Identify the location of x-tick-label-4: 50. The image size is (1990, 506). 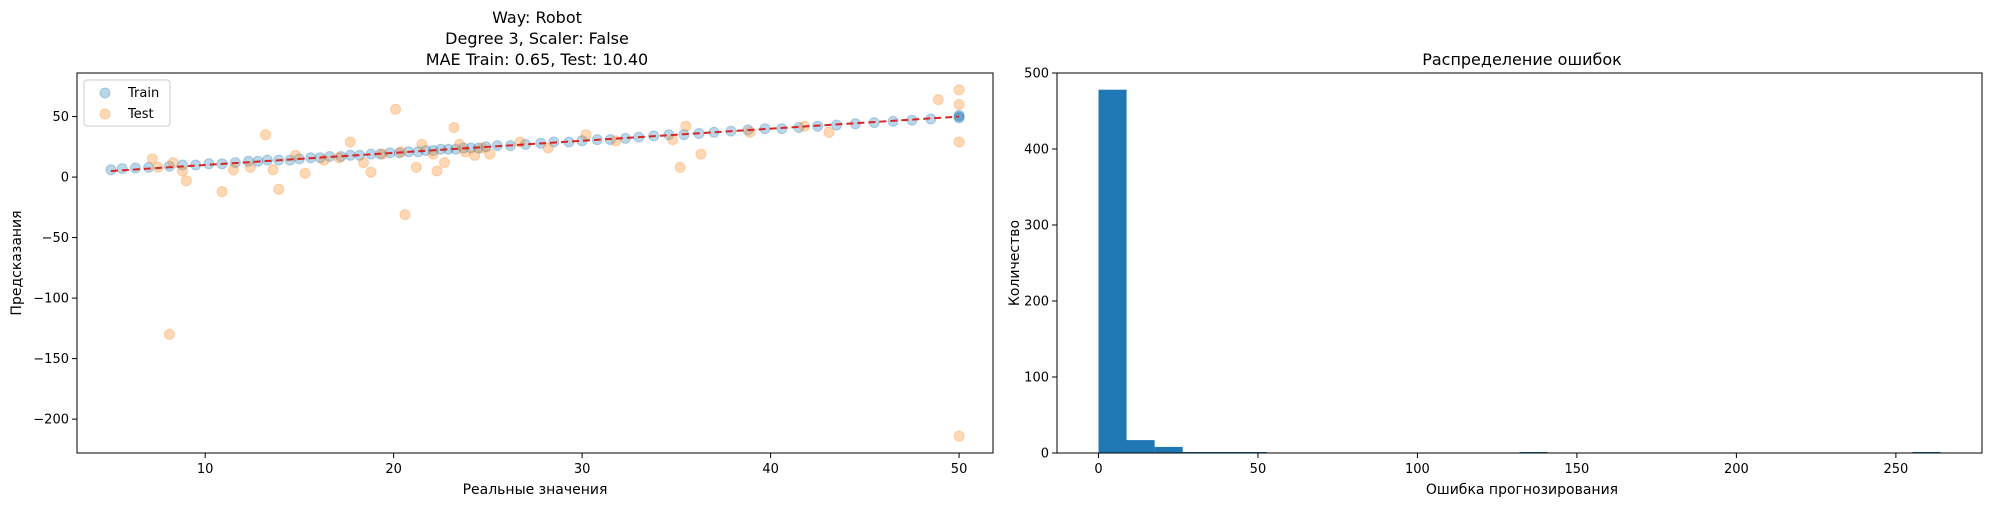
(959, 469).